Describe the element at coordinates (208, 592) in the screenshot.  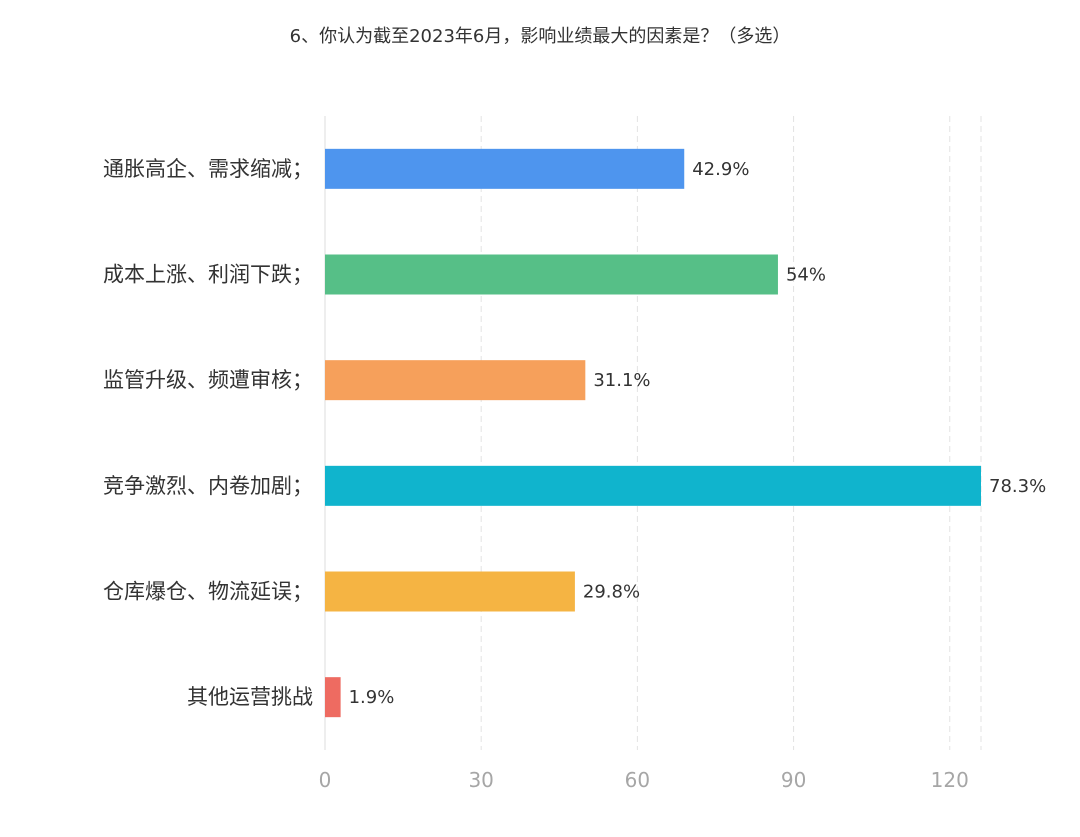
I see `category-label: 仓库爆仓、物流延误；` at that location.